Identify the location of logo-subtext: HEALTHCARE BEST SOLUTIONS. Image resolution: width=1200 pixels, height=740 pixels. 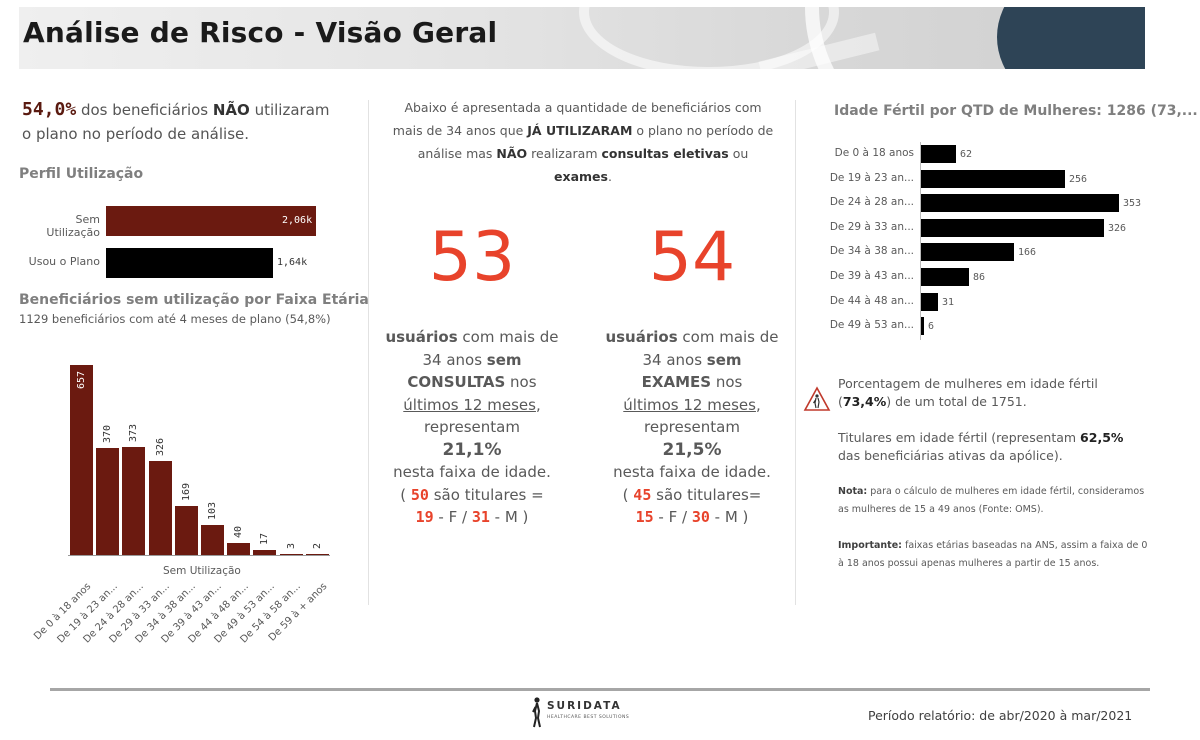
(588, 717).